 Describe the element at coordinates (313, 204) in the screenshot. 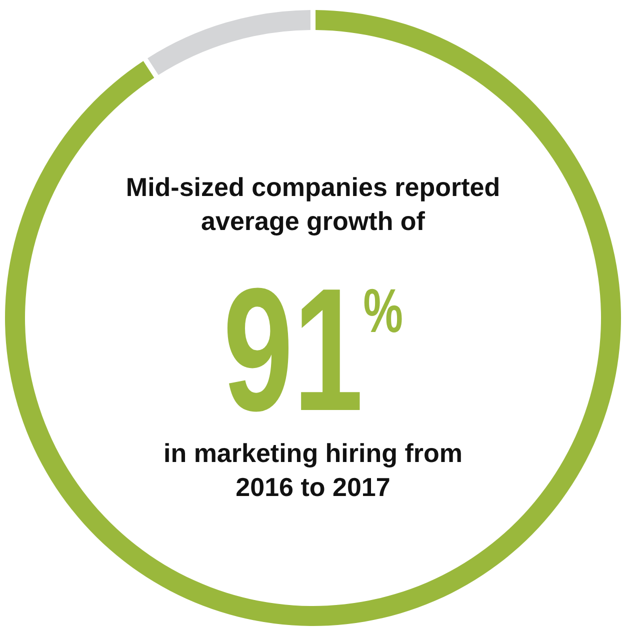

I see `text: Mid-sized companies reported average growth of` at that location.